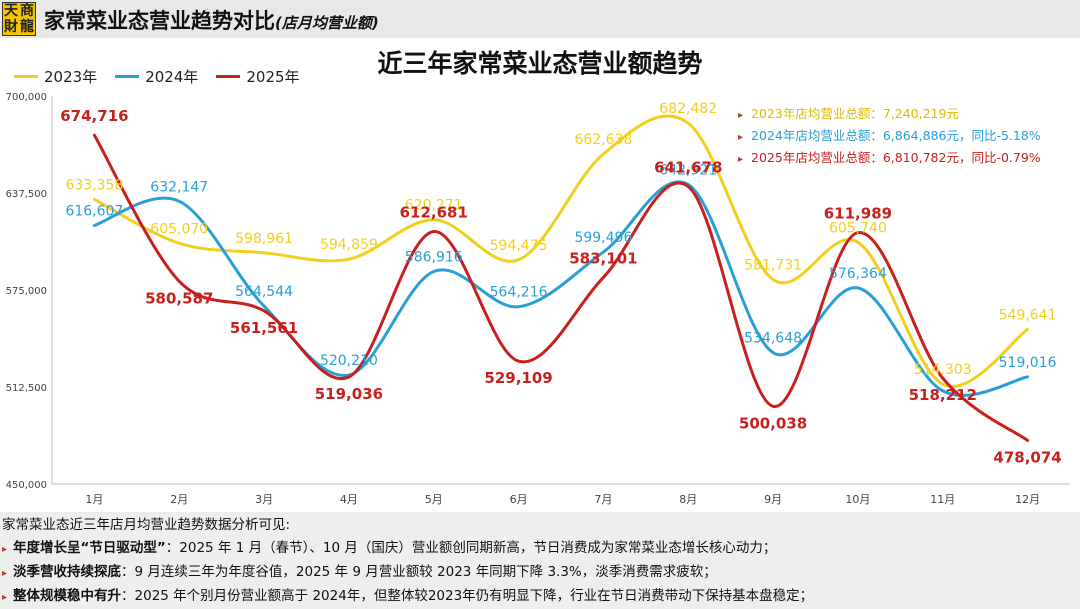  I want to click on data-label: 612,681, so click(434, 213).